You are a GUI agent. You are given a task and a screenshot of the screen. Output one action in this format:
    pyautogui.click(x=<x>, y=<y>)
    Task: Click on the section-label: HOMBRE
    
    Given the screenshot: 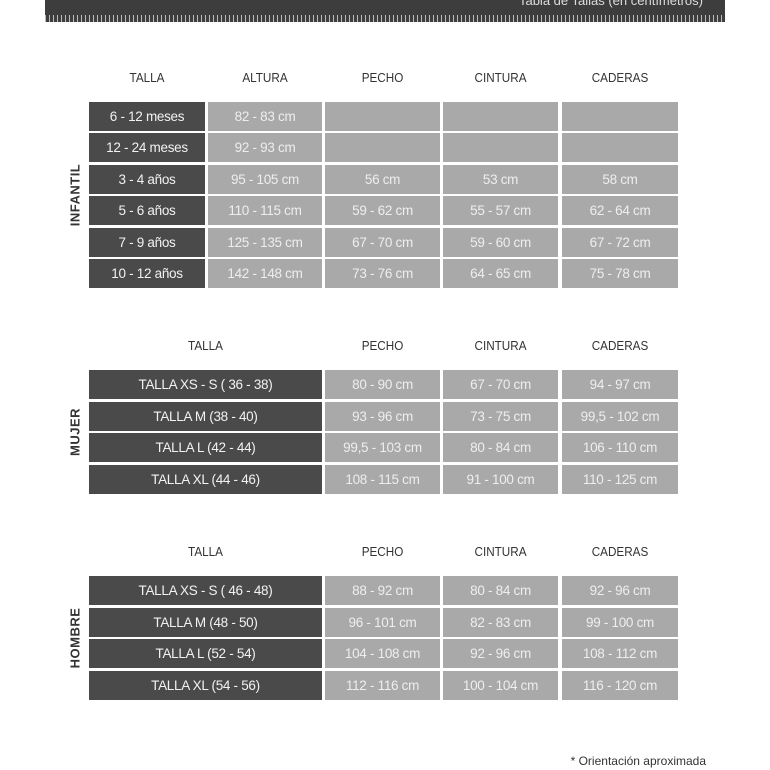 What is the action you would take?
    pyautogui.click(x=75, y=638)
    